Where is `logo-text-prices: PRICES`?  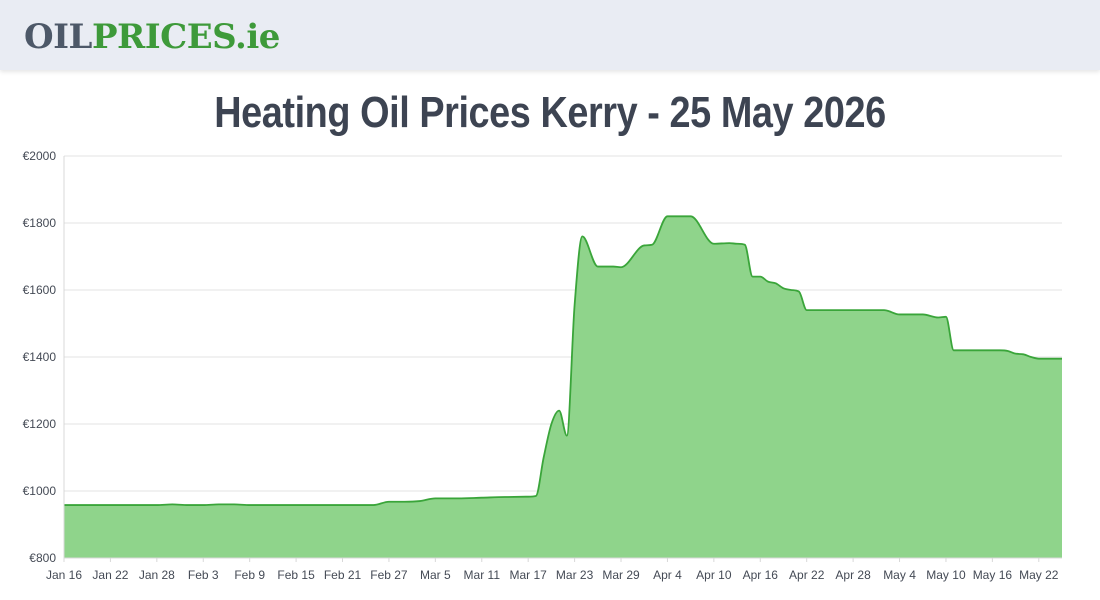
logo-text-prices: PRICES is located at coordinates (163, 37).